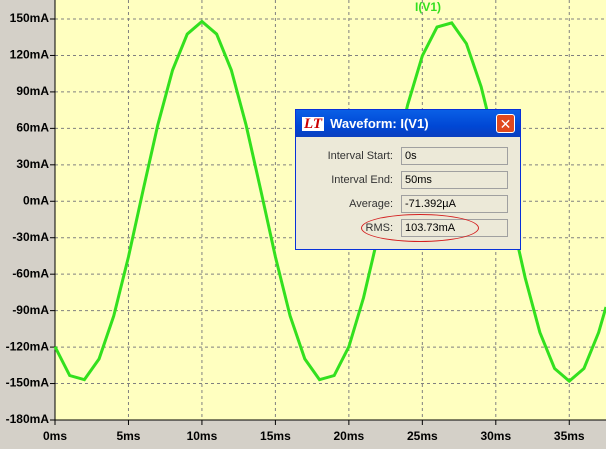 The height and width of the screenshot is (449, 606). Describe the element at coordinates (28, 419) in the screenshot. I see `y-tick-label: -180mA` at that location.